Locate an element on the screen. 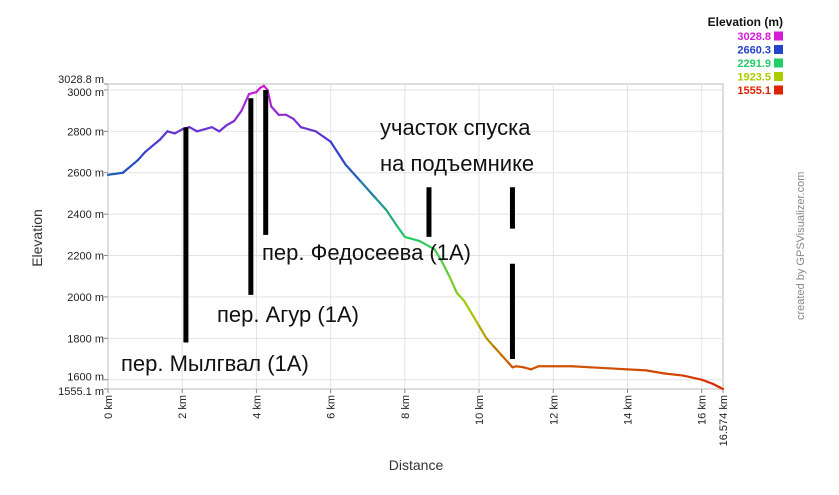 This screenshot has width=839, height=495. x-axis-title: Distance is located at coordinates (416, 465).